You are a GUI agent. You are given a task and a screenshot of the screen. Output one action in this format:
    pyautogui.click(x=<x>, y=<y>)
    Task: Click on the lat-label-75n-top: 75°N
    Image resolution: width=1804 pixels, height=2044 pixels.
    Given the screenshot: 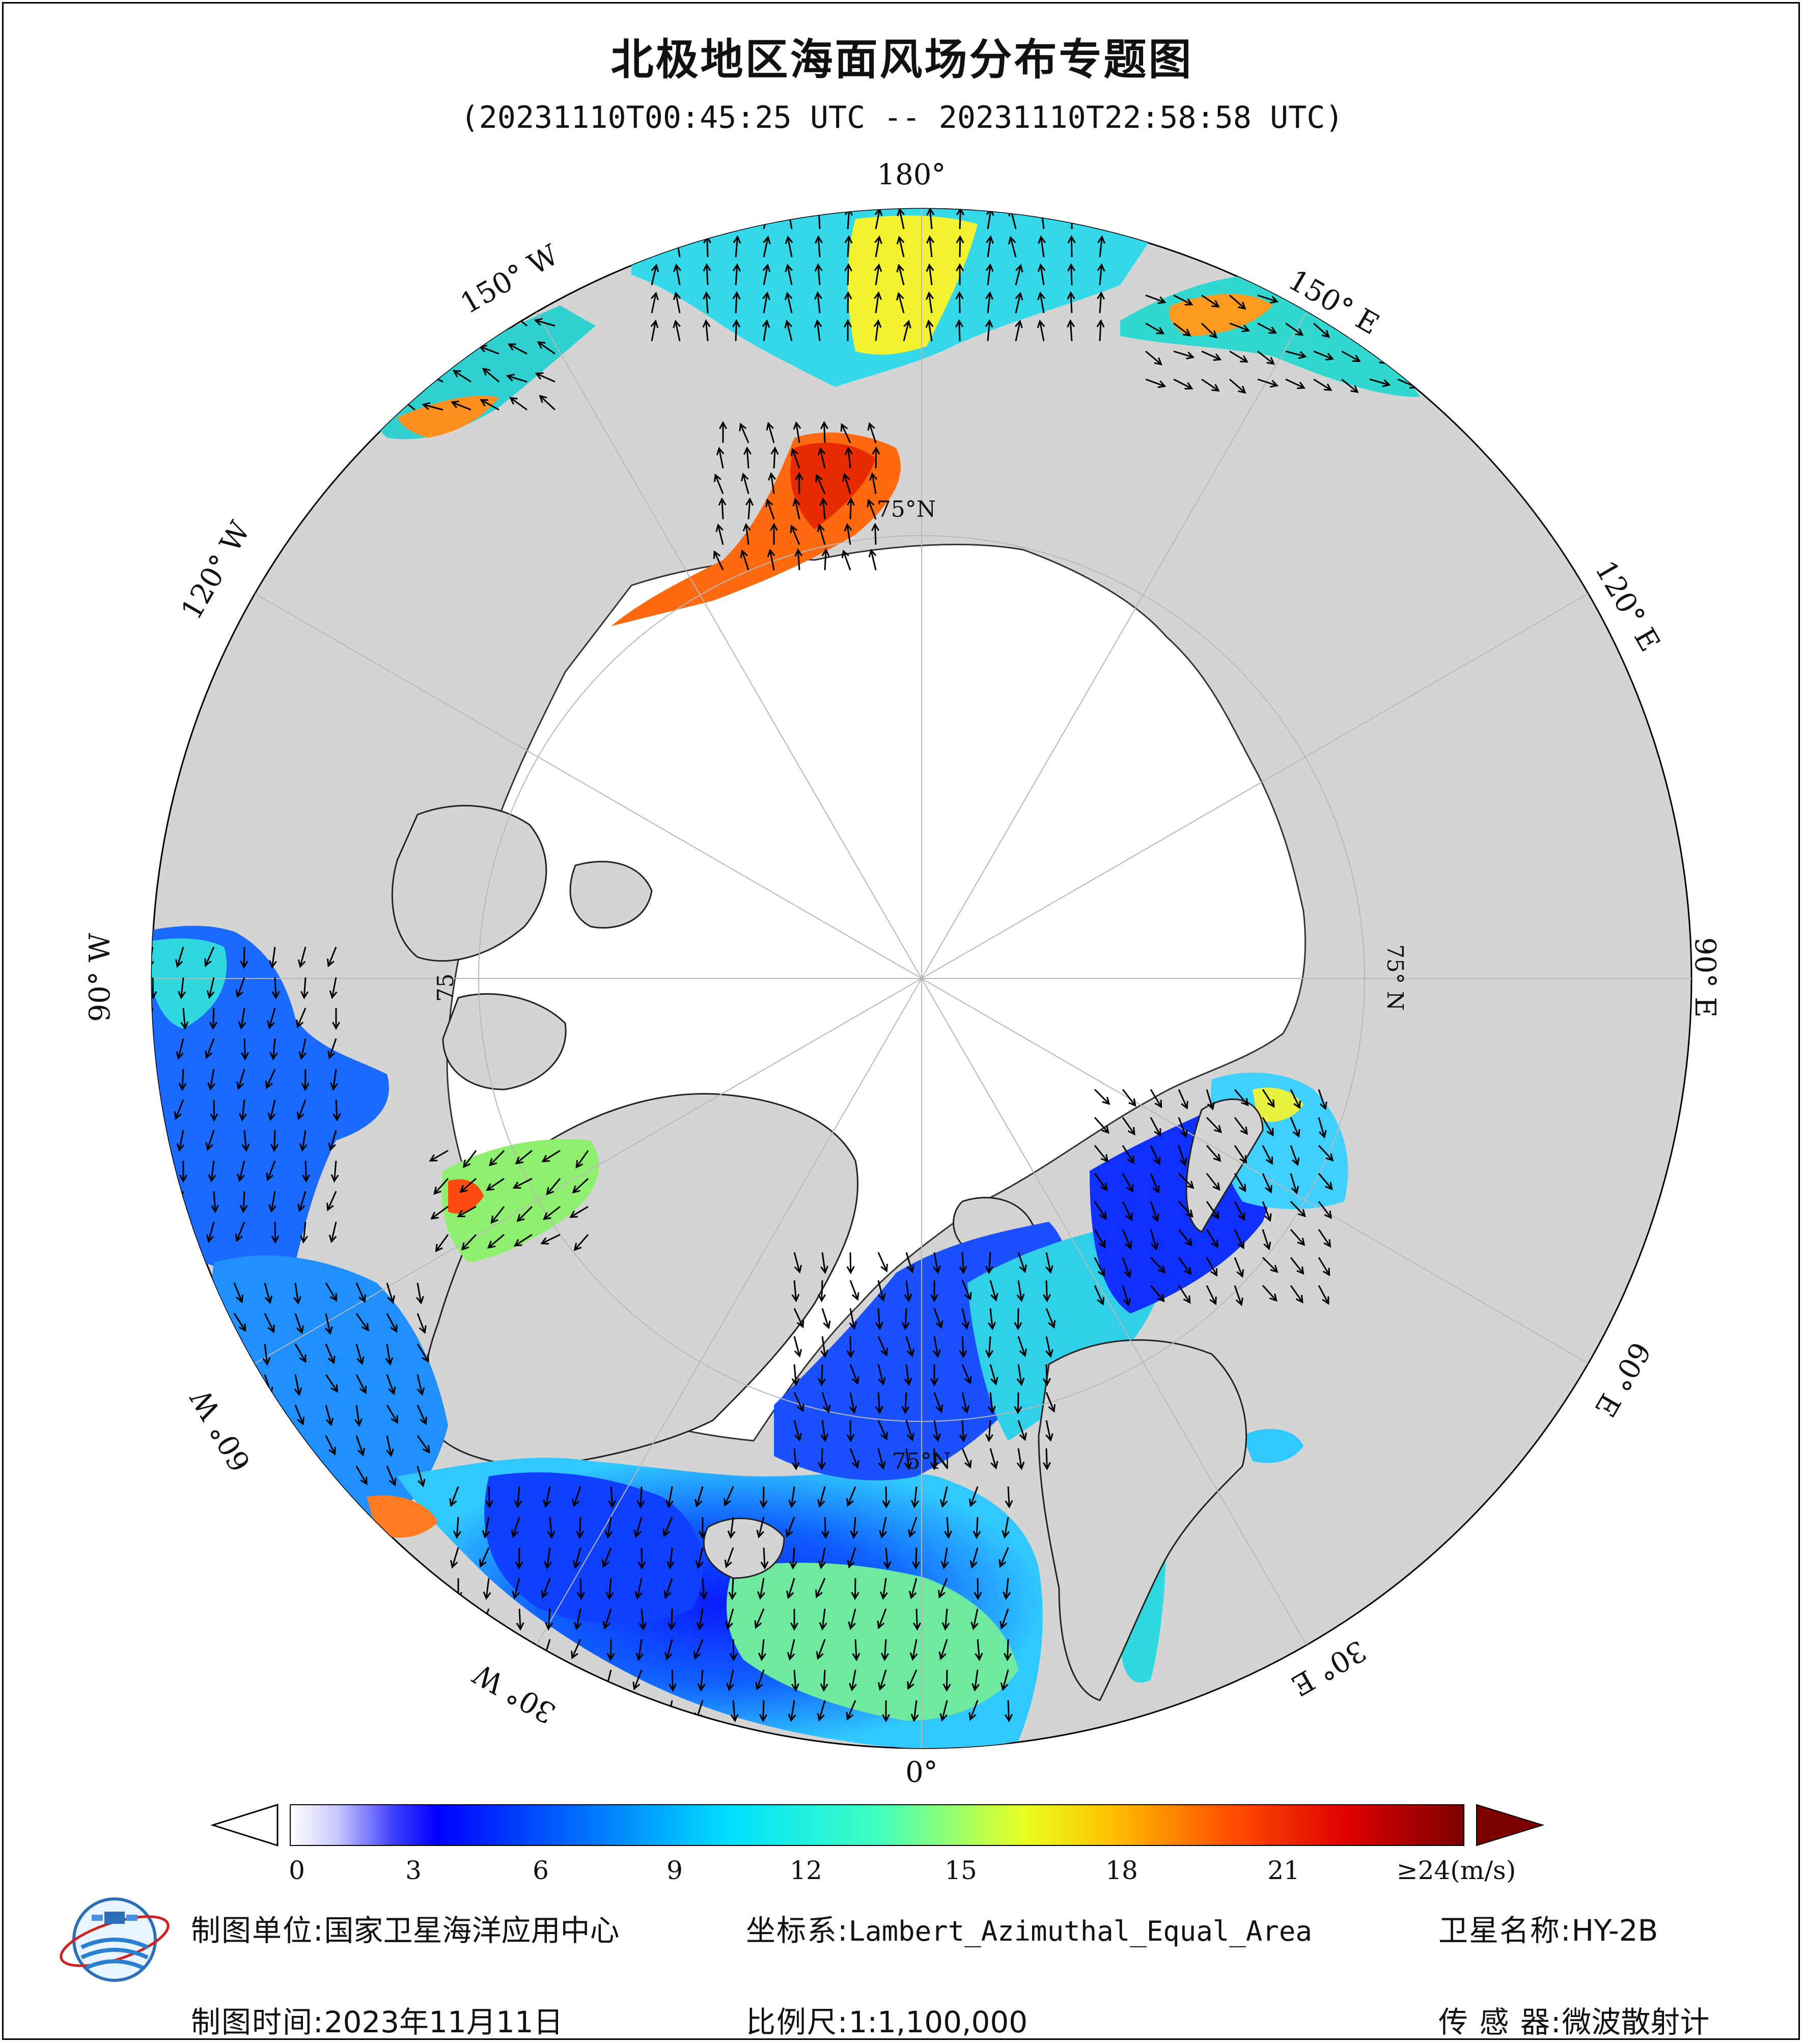 What is the action you would take?
    pyautogui.click(x=906, y=509)
    